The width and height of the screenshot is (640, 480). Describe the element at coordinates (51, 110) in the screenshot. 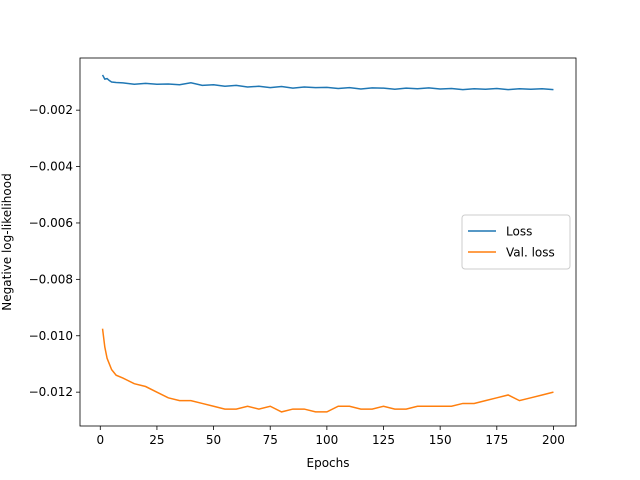

I see `y-tick-label: −0.002` at that location.